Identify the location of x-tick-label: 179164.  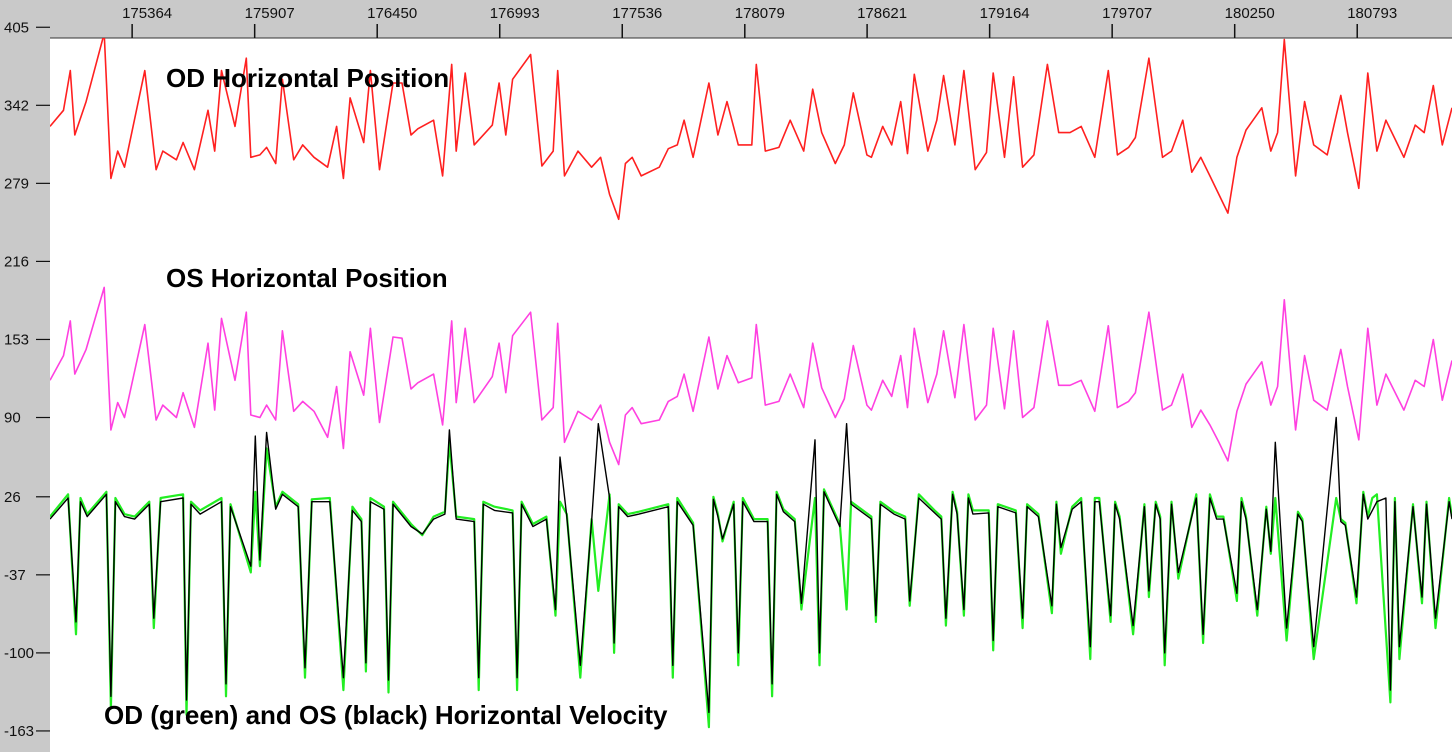
(1005, 13).